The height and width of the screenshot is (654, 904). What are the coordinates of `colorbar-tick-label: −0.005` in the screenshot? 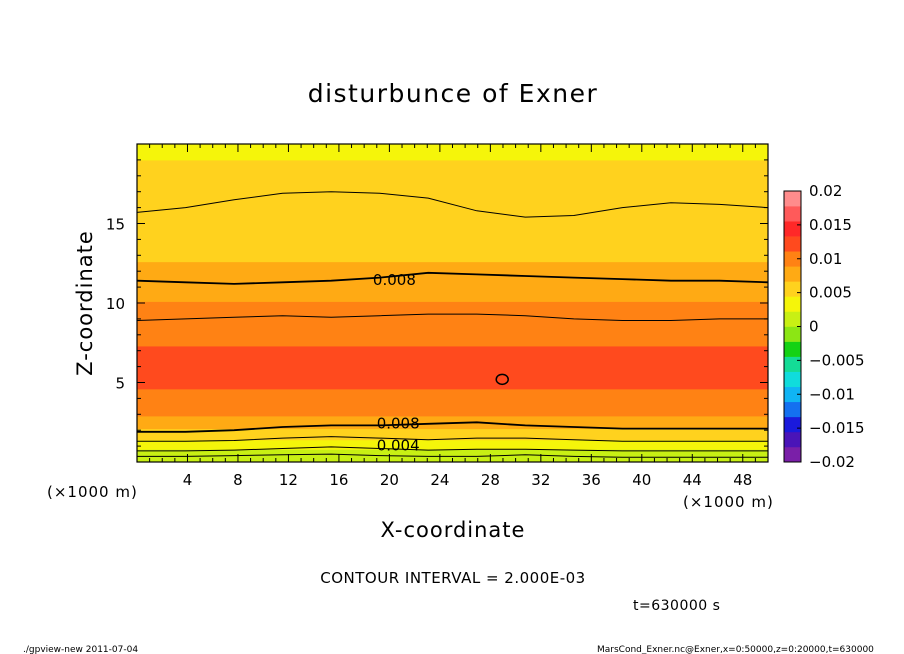 It's located at (837, 360).